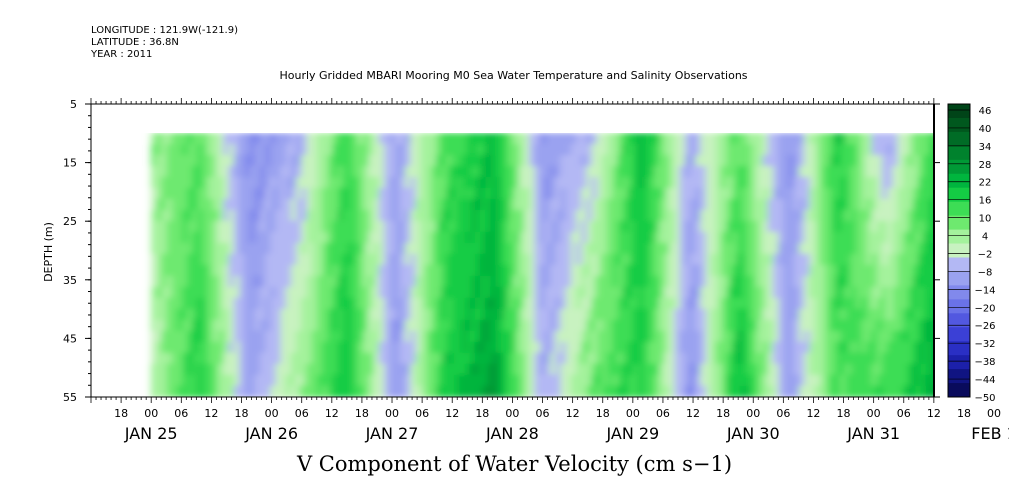 Image resolution: width=1009 pixels, height=504 pixels. Describe the element at coordinates (422, 413) in the screenshot. I see `x-hour-tick-label: 06` at that location.